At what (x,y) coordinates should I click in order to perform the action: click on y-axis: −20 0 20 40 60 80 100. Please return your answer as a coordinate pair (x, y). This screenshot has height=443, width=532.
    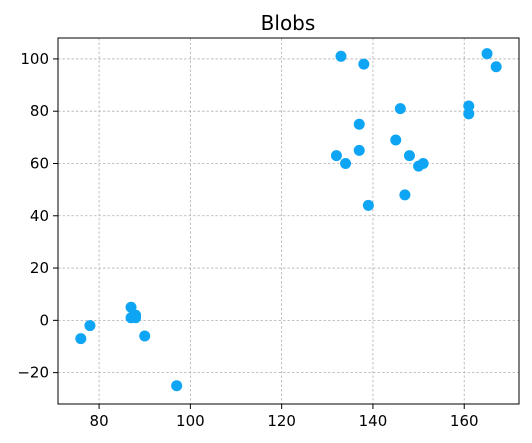
    Looking at the image, I should click on (37, 216).